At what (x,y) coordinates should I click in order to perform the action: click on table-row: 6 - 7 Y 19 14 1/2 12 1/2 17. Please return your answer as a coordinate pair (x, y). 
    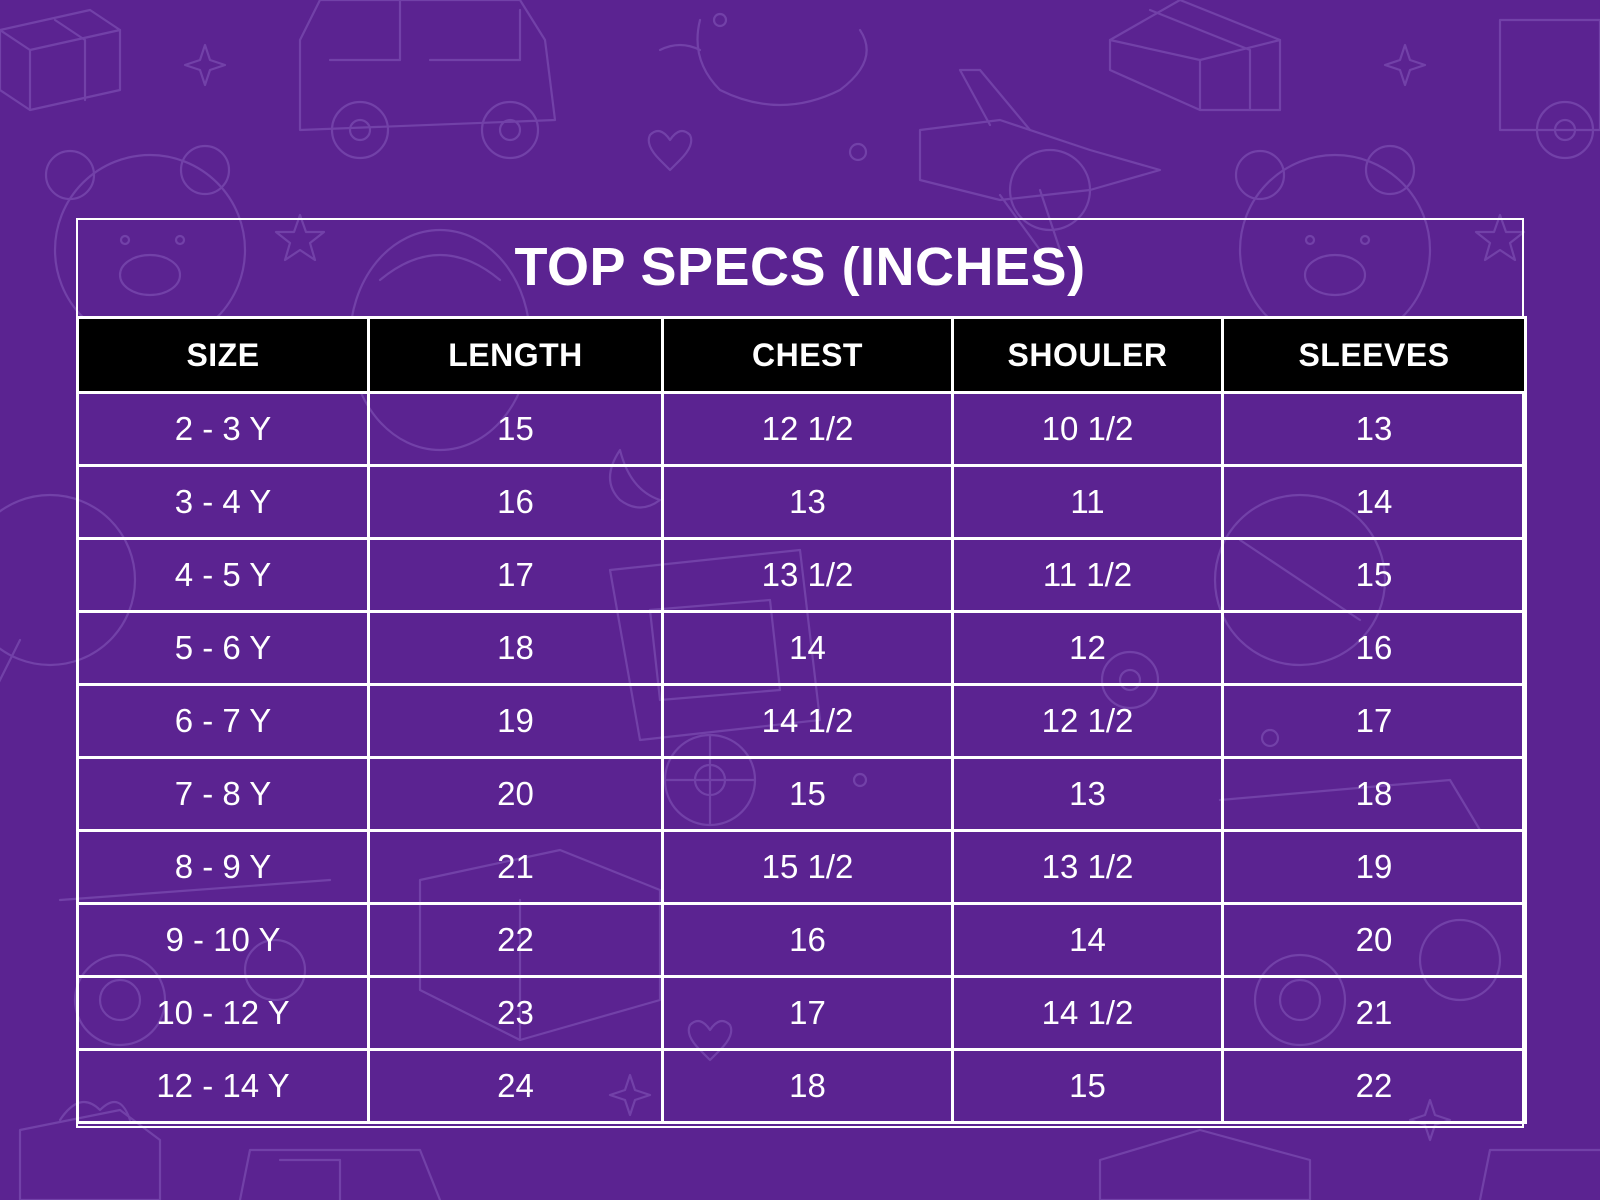
    Looking at the image, I should click on (801, 721).